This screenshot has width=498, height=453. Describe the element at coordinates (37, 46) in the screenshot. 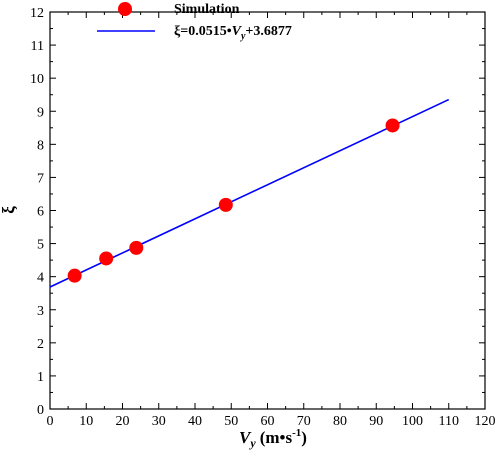

I see `y-tick-label: 11` at that location.